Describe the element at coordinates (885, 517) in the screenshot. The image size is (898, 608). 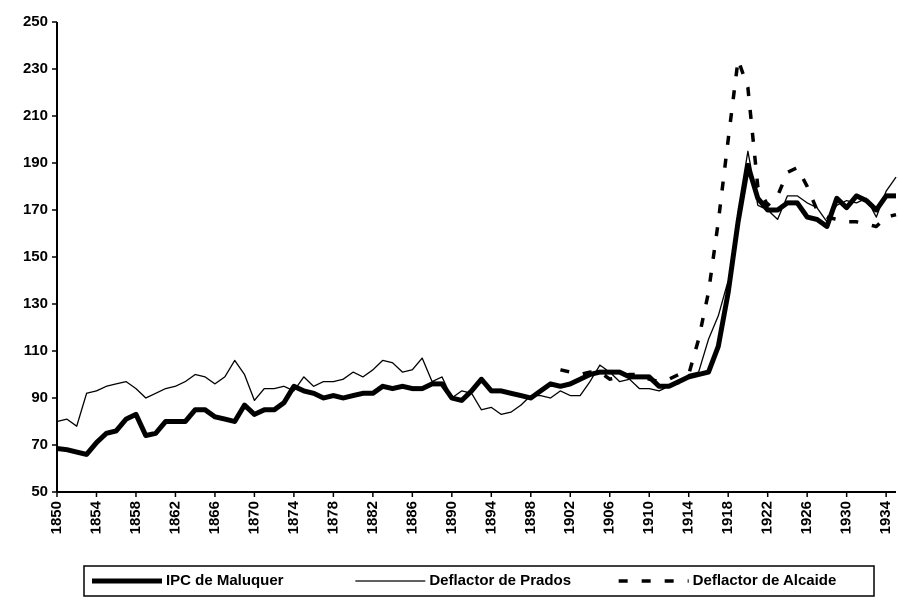
I see `x-tick-label: 1934` at that location.